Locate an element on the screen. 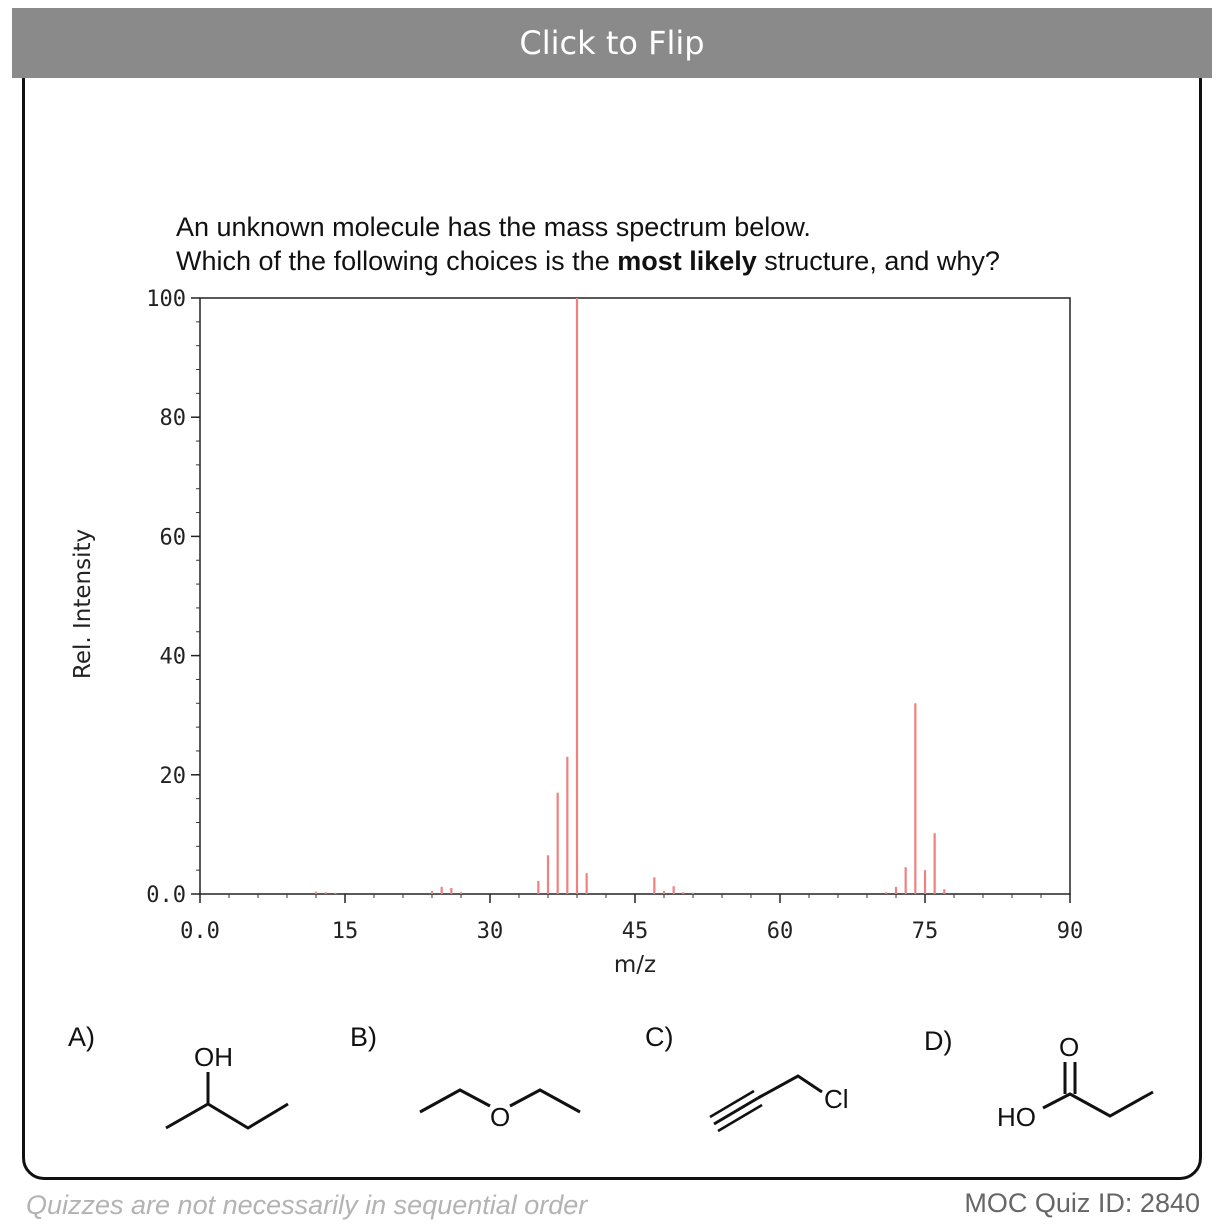 Image resolution: width=1222 pixels, height=1232 pixels. flip-label: Click to Flip is located at coordinates (612, 43).